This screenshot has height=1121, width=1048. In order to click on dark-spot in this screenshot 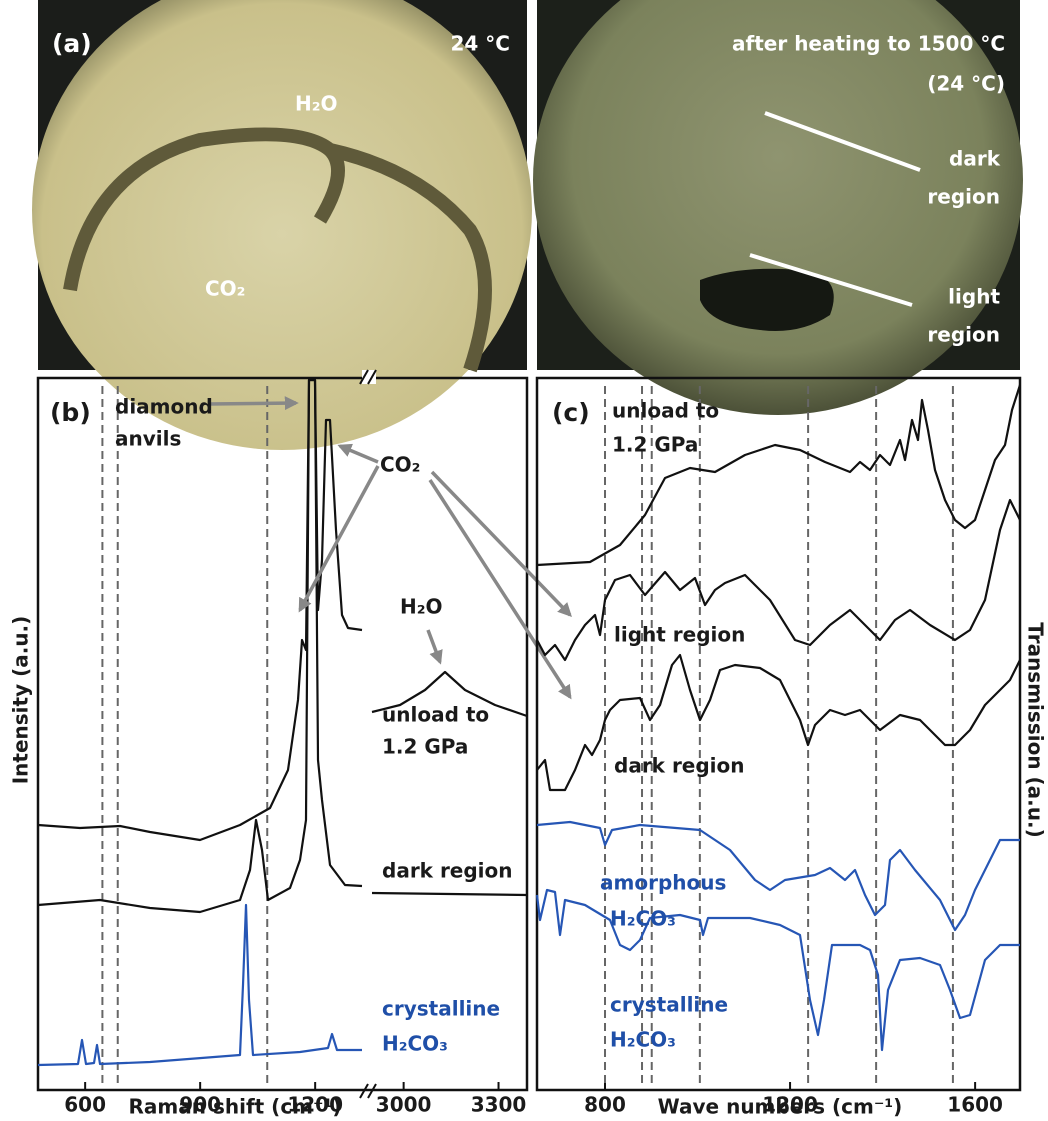, I will do `click(767, 299)`.